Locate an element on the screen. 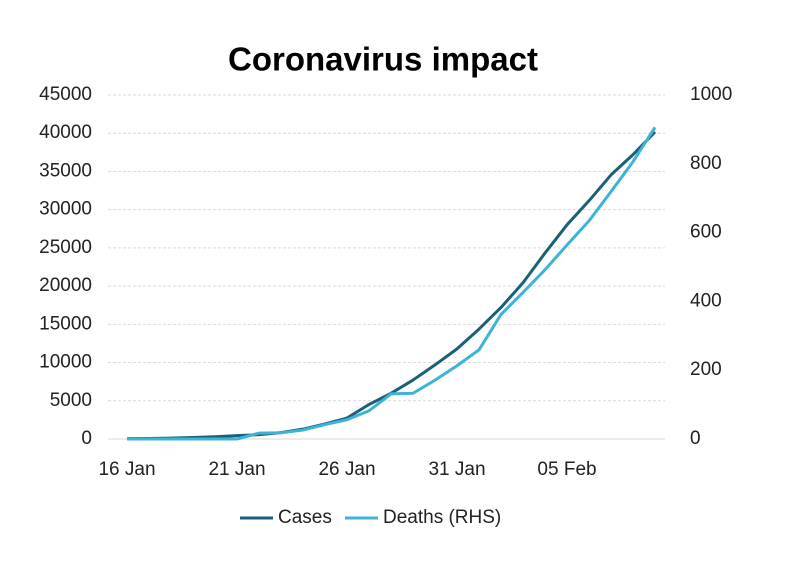  y-tick-label: 20000 is located at coordinates (65, 285).